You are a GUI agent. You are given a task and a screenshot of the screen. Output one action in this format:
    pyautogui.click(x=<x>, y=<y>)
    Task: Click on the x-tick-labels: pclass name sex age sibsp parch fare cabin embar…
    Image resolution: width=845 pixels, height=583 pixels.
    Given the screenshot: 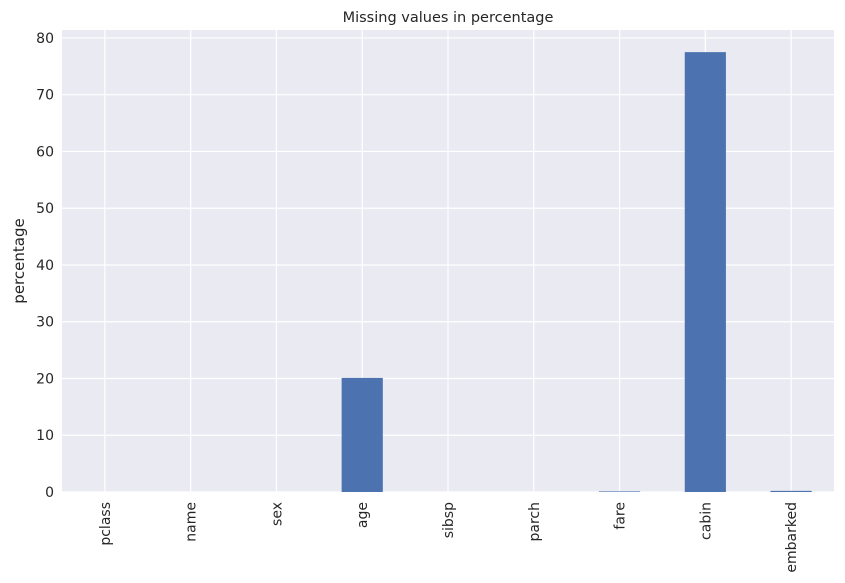 What is the action you would take?
    pyautogui.click(x=449, y=537)
    